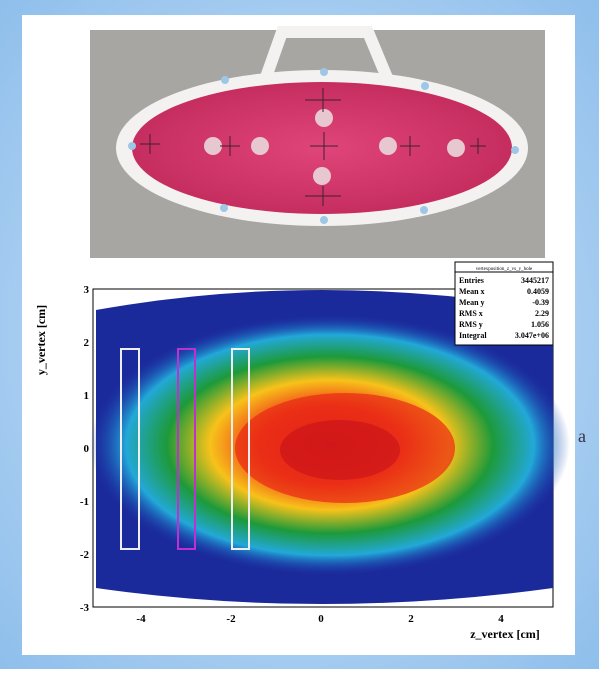  I want to click on y-axis-label: y_vertex [cm], so click(41, 340).